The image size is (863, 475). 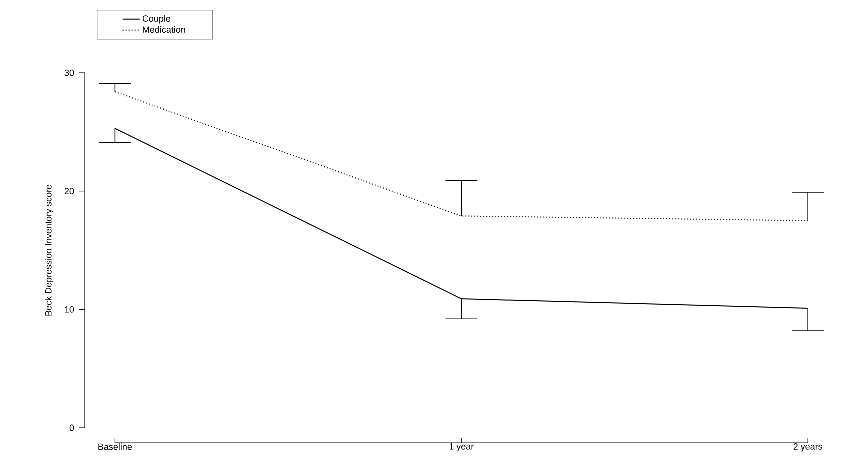 What do you see at coordinates (164, 30) in the screenshot?
I see `legend-label: Medication` at bounding box center [164, 30].